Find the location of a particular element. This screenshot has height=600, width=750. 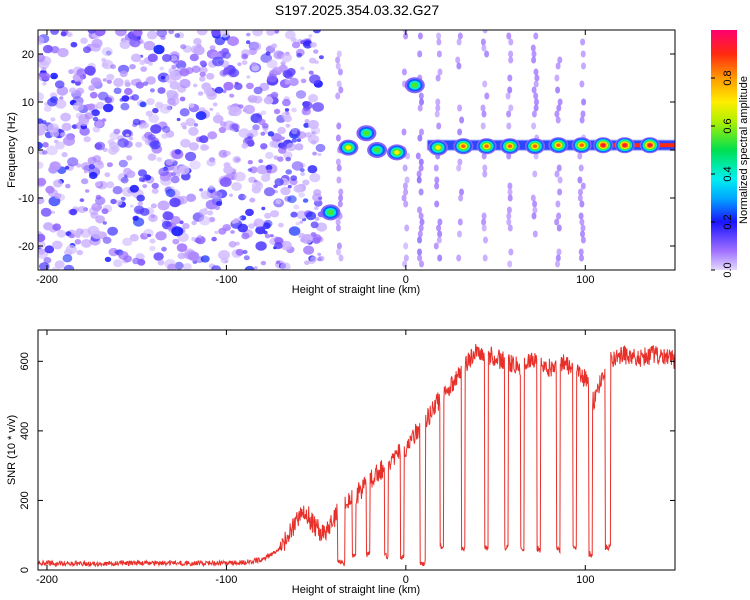

x-tick-label: 100 is located at coordinates (585, 280).